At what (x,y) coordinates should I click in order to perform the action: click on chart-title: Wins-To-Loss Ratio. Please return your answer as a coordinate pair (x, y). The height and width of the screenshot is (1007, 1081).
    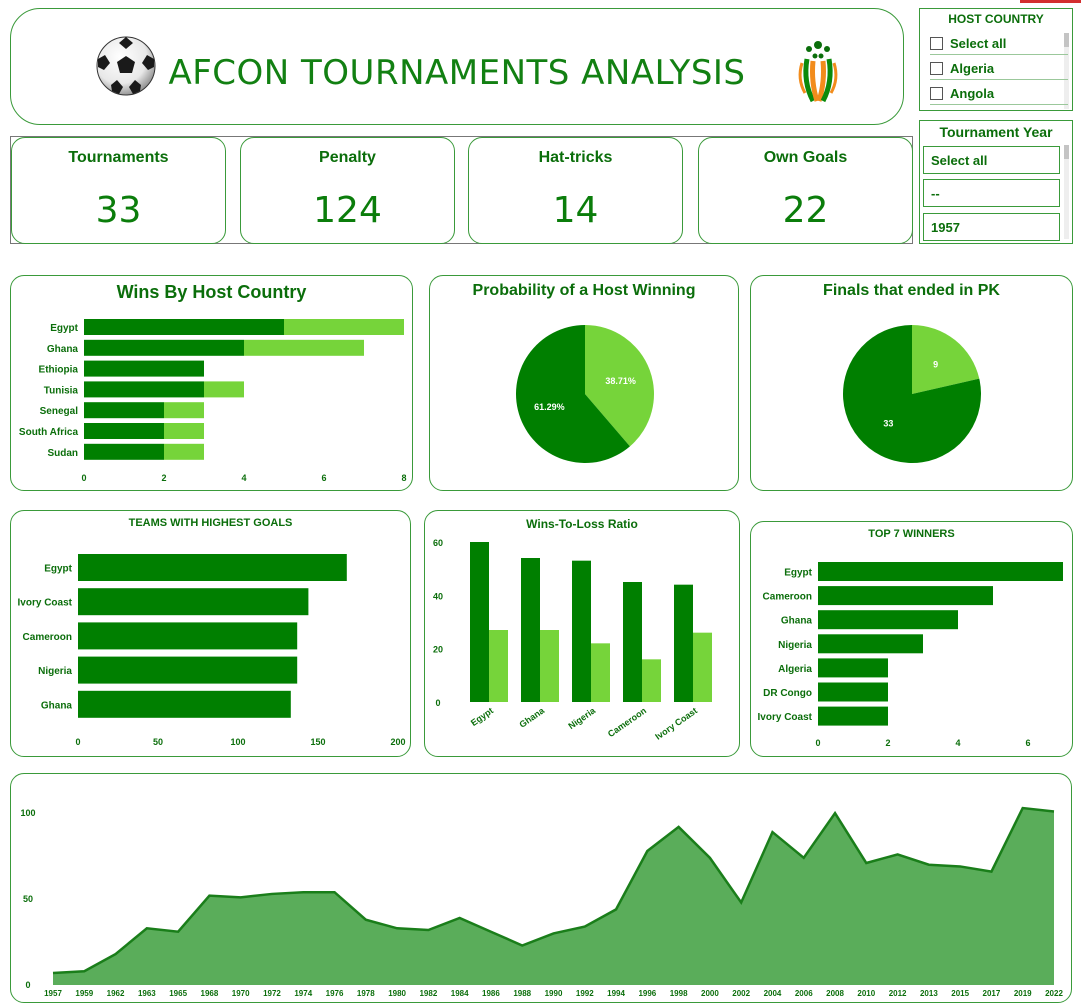
    Looking at the image, I should click on (582, 524).